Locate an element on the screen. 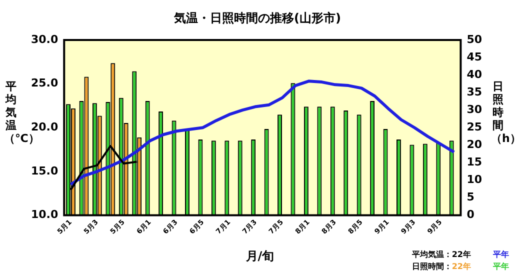  y2-tick-label: 20 is located at coordinates (474, 144).